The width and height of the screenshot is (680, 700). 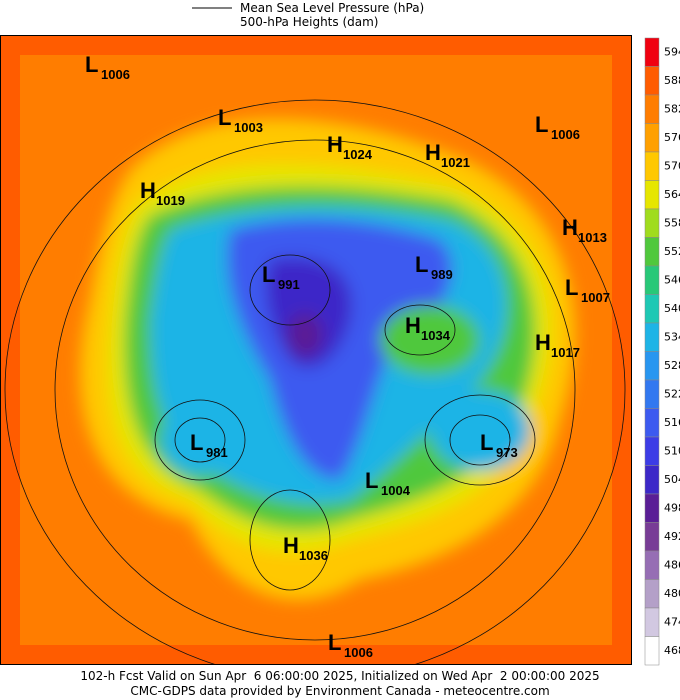 What do you see at coordinates (672, 336) in the screenshot?
I see `colorbar-label: 534` at bounding box center [672, 336].